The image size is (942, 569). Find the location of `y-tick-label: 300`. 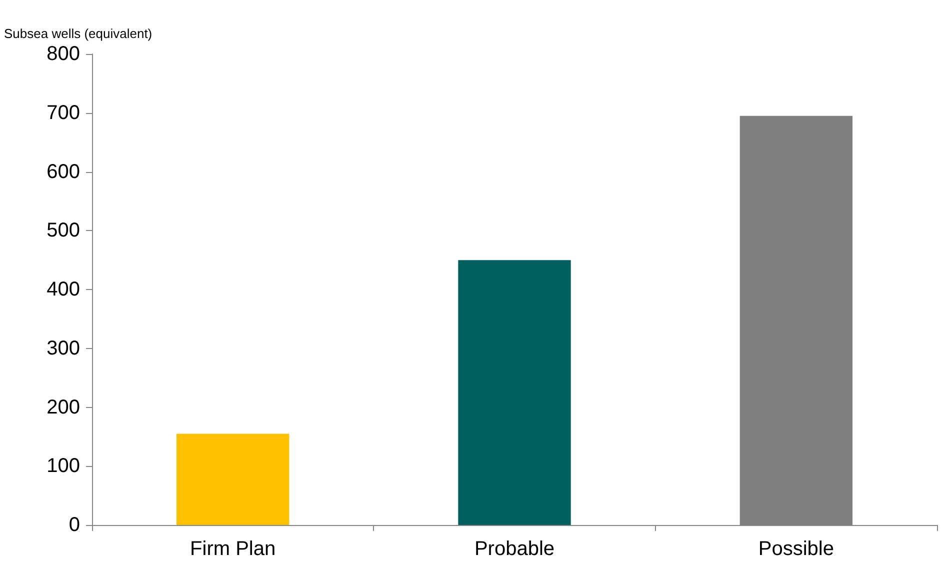

y-tick-label: 300 is located at coordinates (63, 348).